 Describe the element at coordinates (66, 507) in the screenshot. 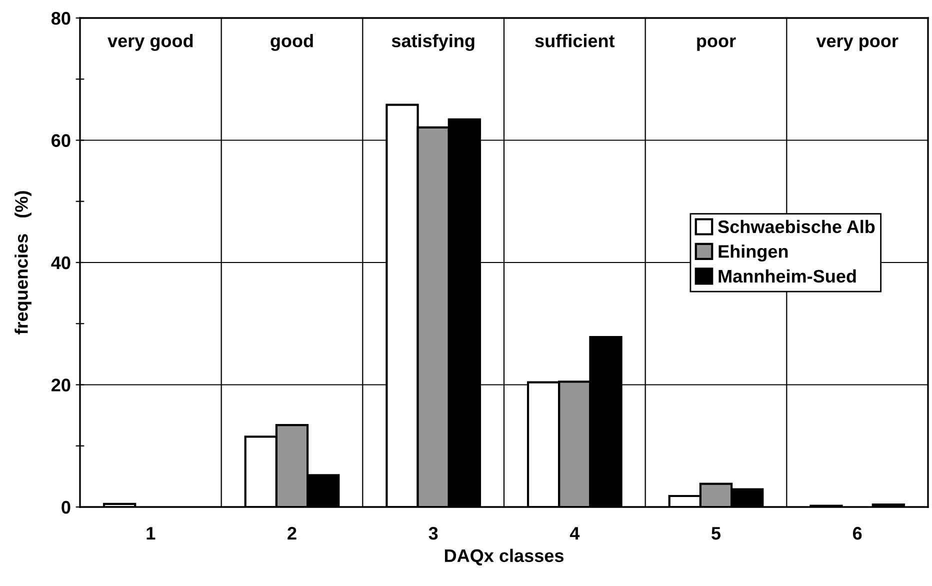

I see `y-tick-label: 0` at that location.